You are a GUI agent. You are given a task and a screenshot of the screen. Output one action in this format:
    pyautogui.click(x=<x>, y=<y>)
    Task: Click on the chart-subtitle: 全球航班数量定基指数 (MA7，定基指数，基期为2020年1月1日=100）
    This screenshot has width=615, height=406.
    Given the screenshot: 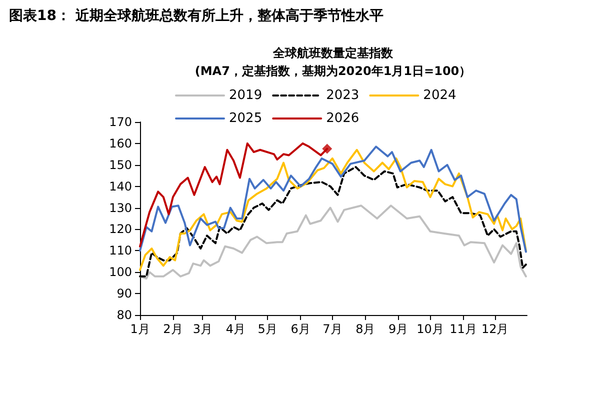 What is the action you would take?
    pyautogui.click(x=333, y=62)
    